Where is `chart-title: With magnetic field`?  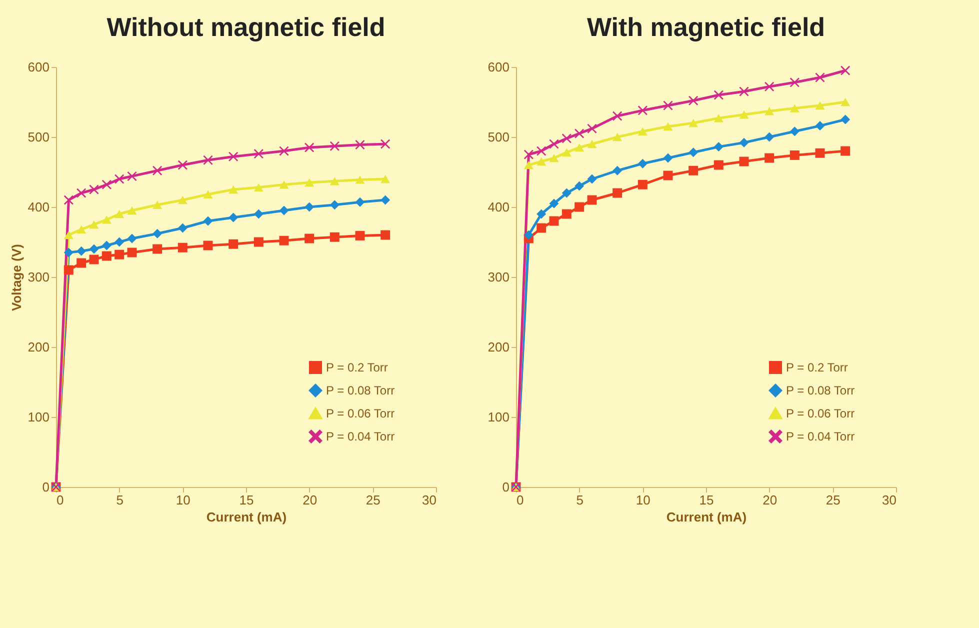 chart-title: With magnetic field is located at coordinates (706, 27).